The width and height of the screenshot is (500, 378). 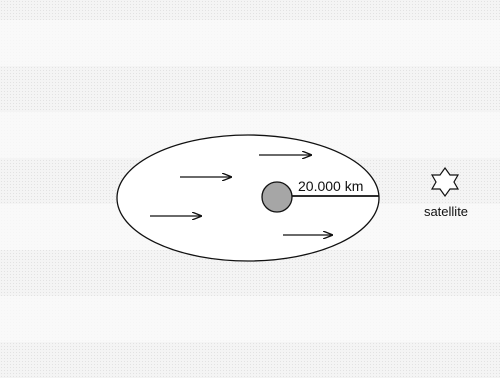 What do you see at coordinates (330, 186) in the screenshot?
I see `radius-label: 20.000 km` at bounding box center [330, 186].